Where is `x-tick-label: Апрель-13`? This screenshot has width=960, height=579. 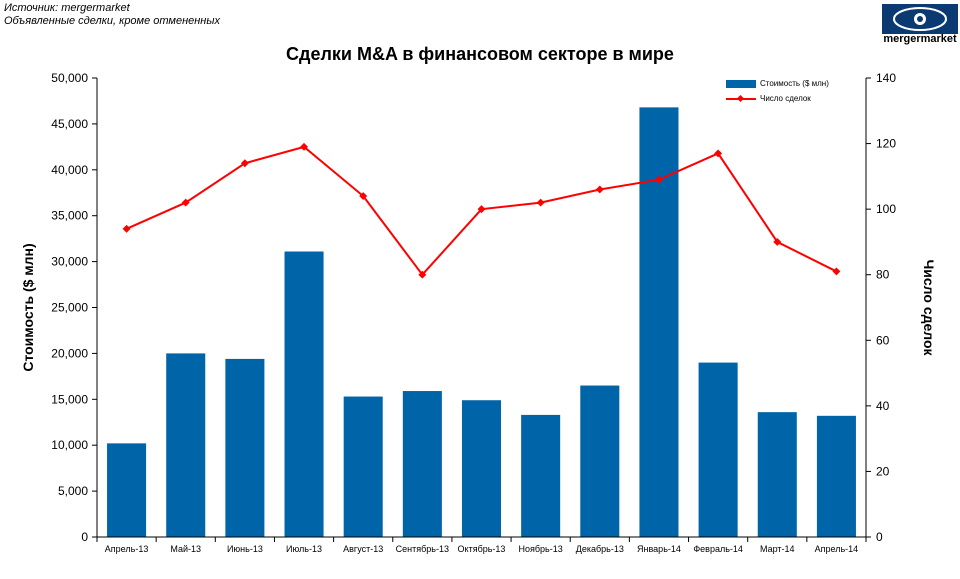 x-tick-label: Апрель-13 is located at coordinates (127, 549).